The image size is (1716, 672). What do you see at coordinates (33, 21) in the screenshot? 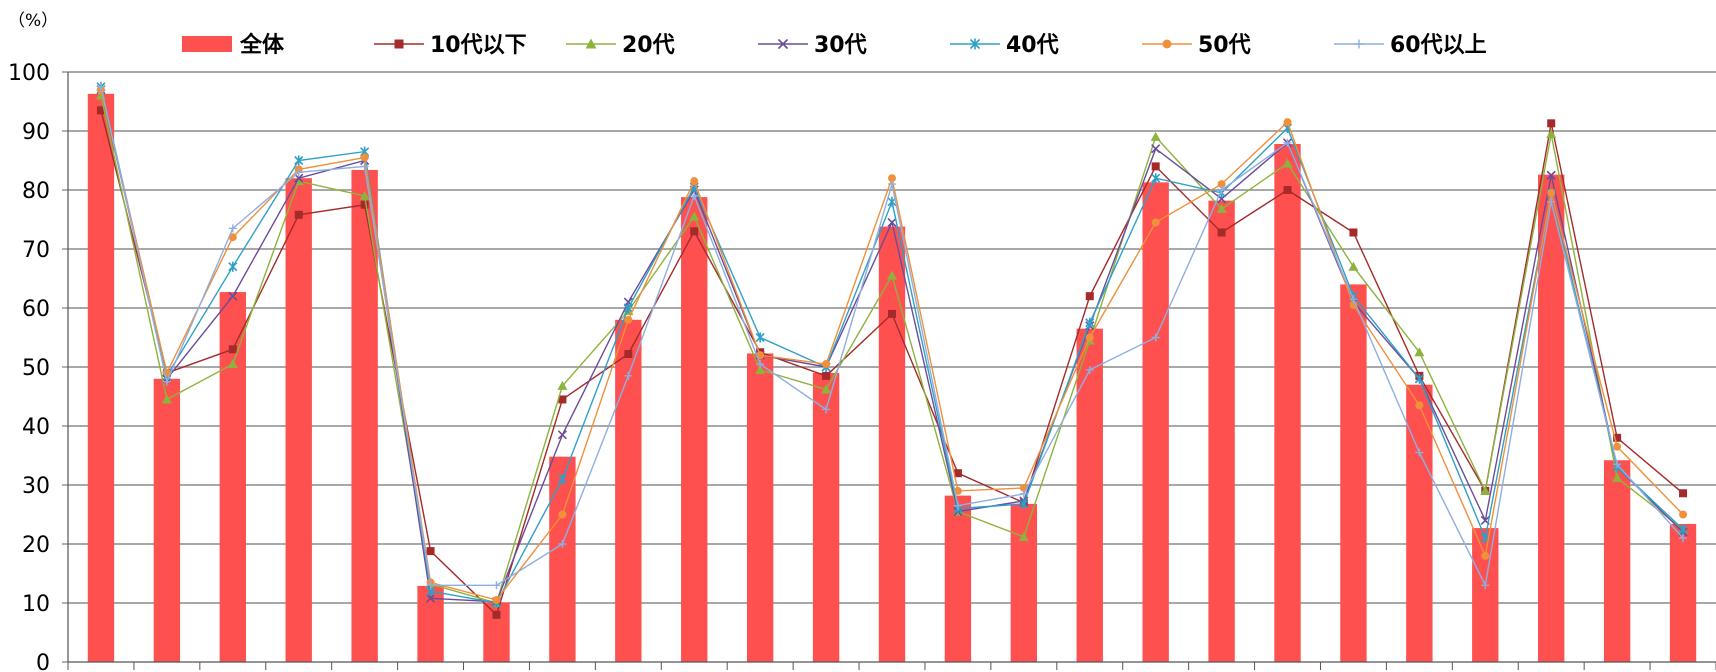
I see `y-axis-unit-label: （%）` at bounding box center [33, 21].